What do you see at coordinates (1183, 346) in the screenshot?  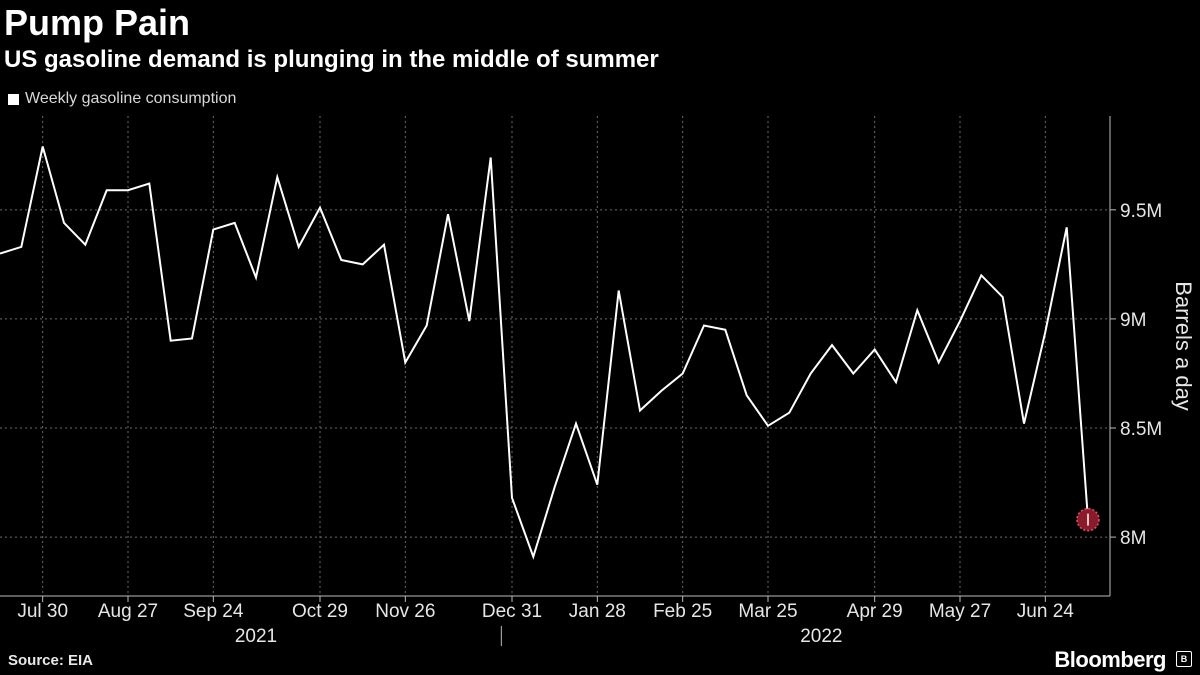 I see `y-axis-label: Barrels a day` at bounding box center [1183, 346].